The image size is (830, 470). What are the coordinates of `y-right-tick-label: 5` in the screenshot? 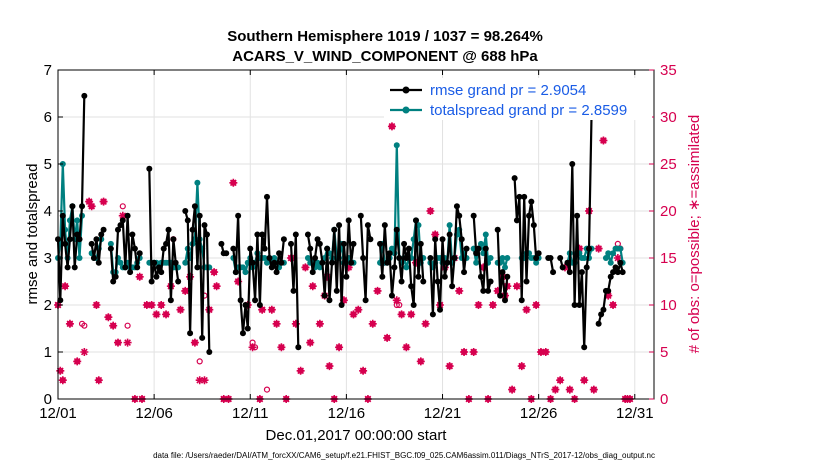 It's located at (664, 352).